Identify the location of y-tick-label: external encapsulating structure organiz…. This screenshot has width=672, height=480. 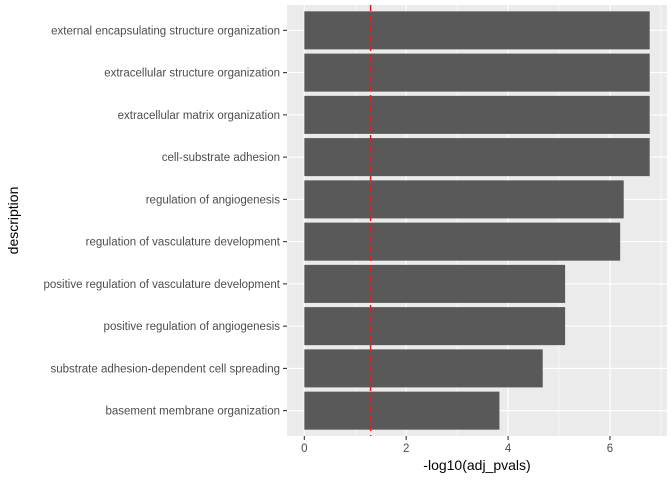
(165, 31).